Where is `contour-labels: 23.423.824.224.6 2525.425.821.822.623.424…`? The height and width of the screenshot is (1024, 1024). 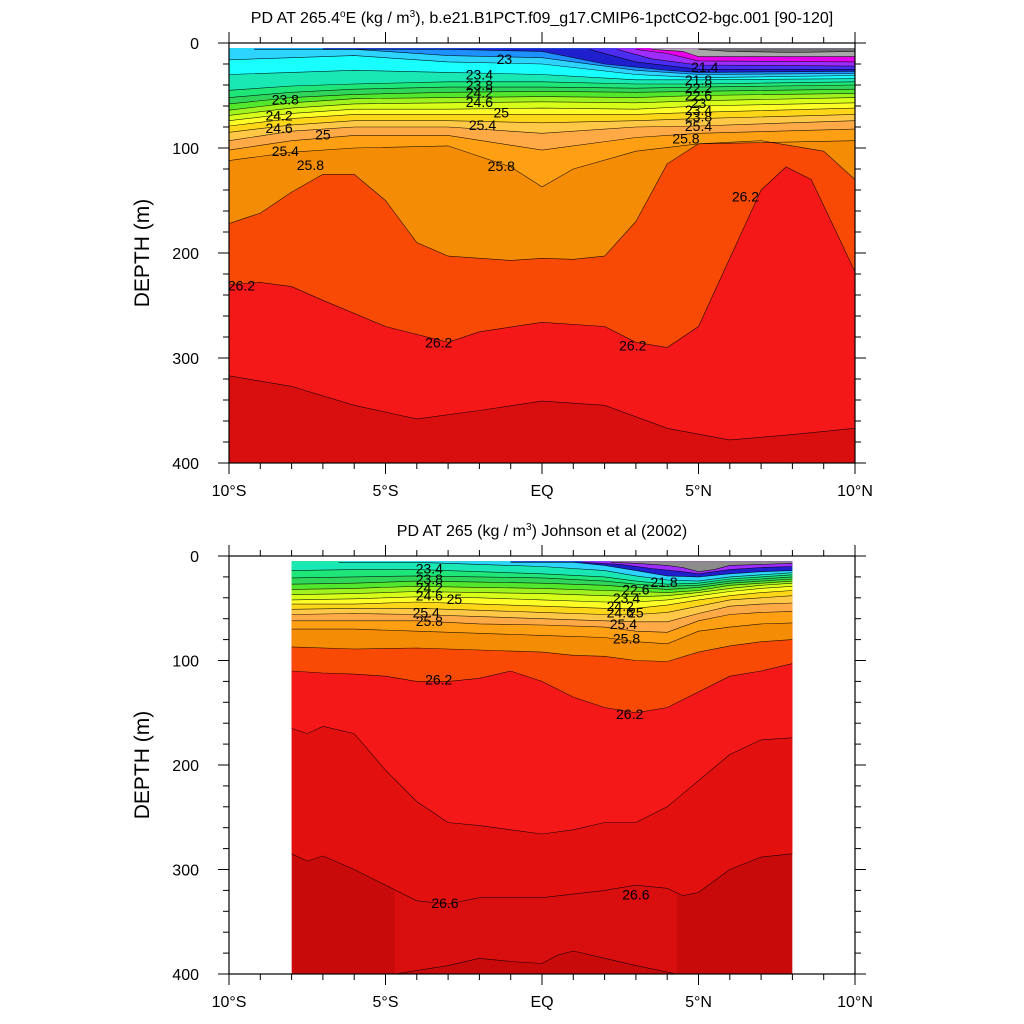
contour-labels: 23.423.824.224.6 2525.425.821.822.623.424… is located at coordinates (545, 736).